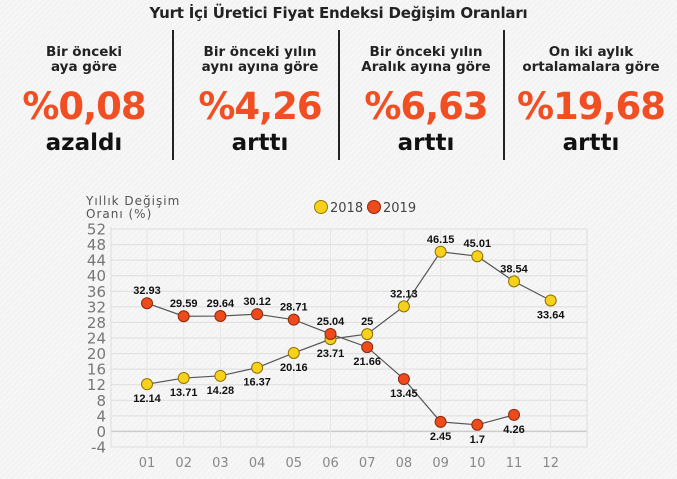 The width and height of the screenshot is (677, 479). I want to click on legend-marker-2018, so click(321, 207).